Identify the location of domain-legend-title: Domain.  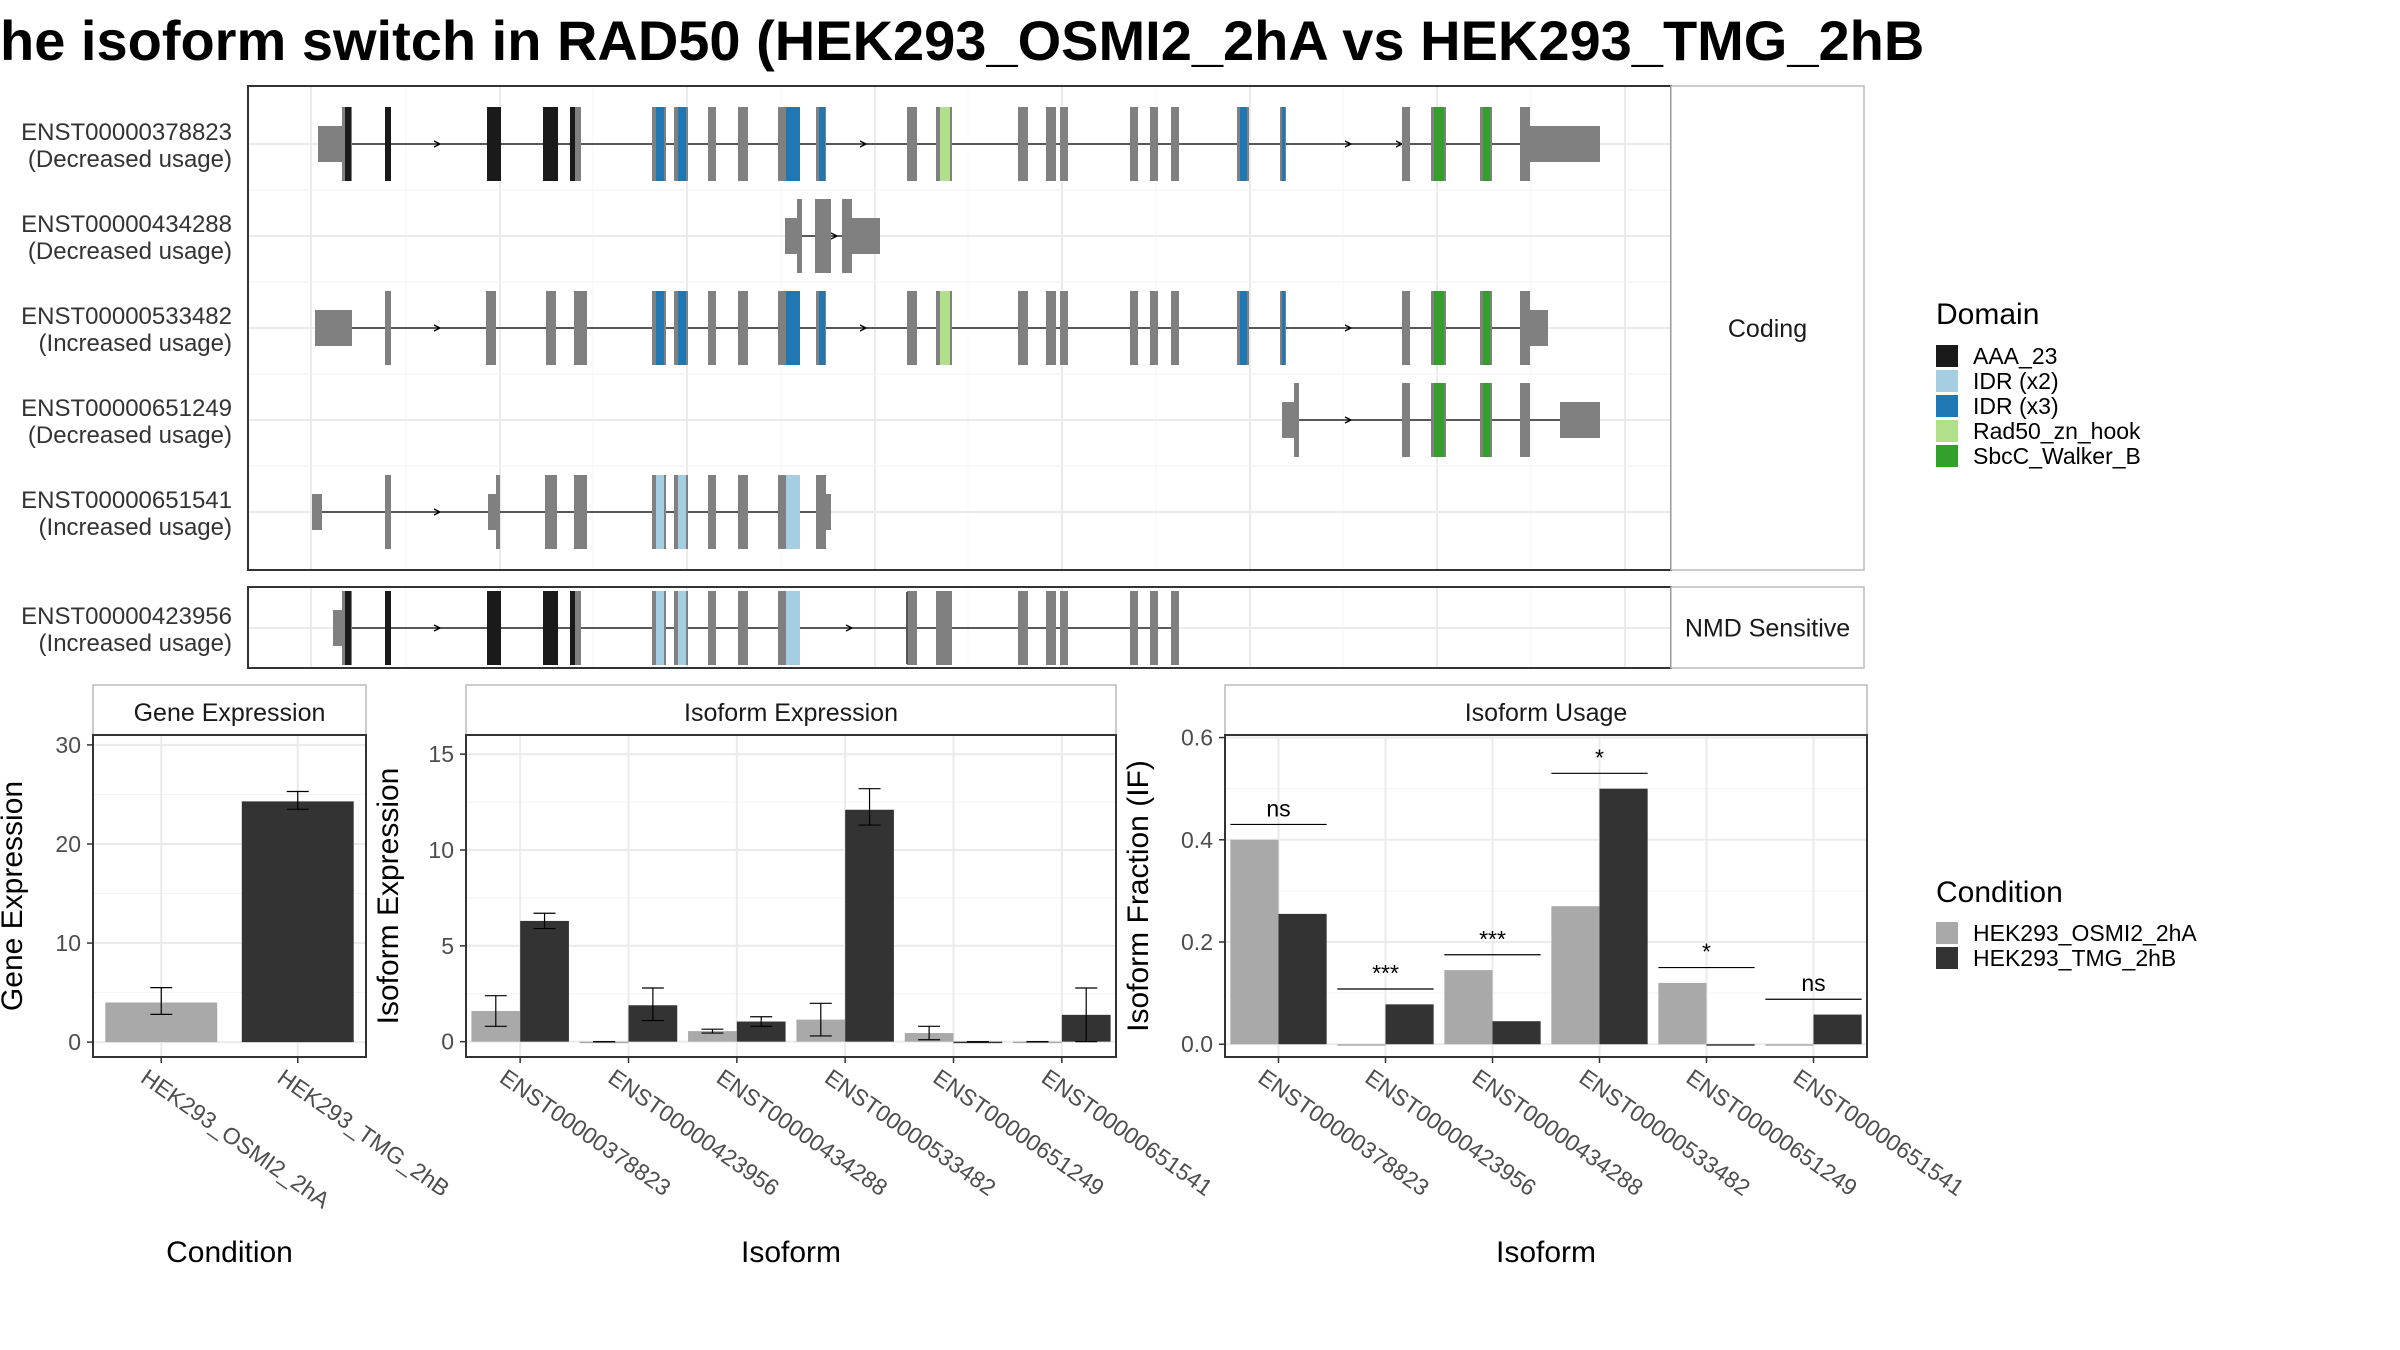
(1987, 314).